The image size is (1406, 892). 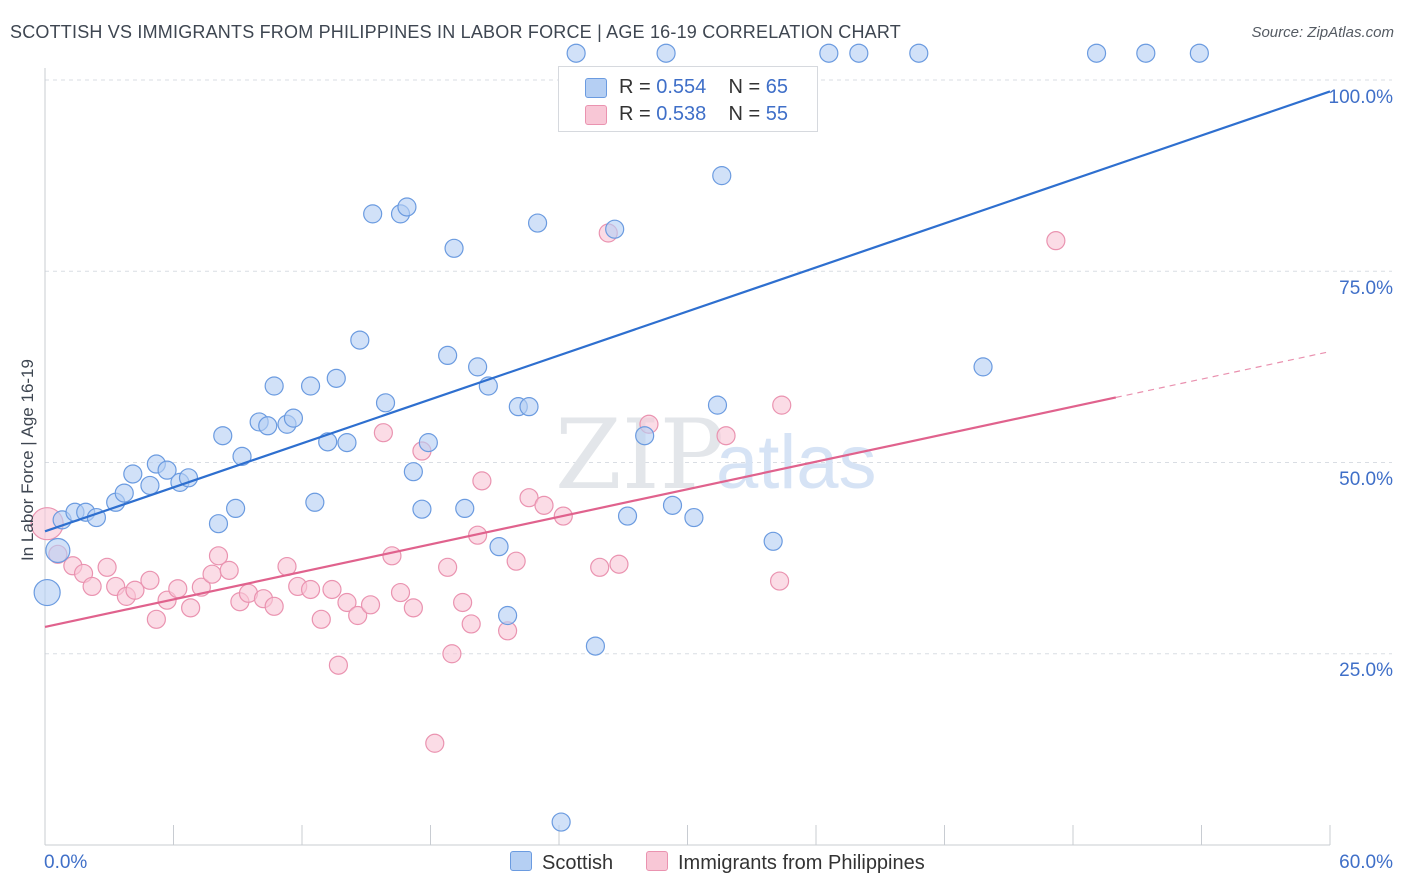 What do you see at coordinates (796, 462) in the screenshot?
I see `watermark-atlas: atlas` at bounding box center [796, 462].